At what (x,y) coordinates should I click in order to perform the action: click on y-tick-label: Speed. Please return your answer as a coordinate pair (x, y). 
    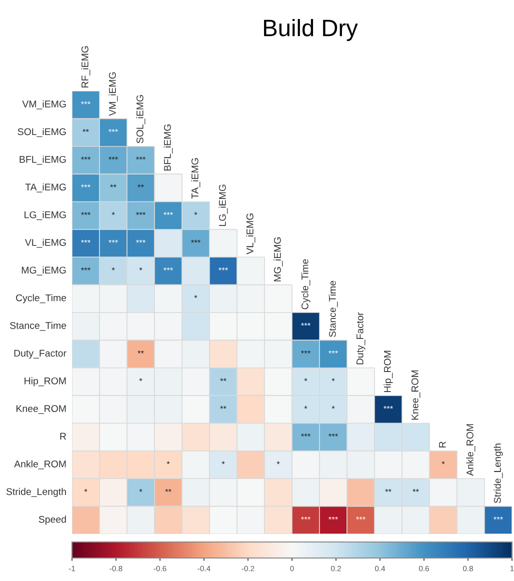
    Looking at the image, I should click on (52, 520).